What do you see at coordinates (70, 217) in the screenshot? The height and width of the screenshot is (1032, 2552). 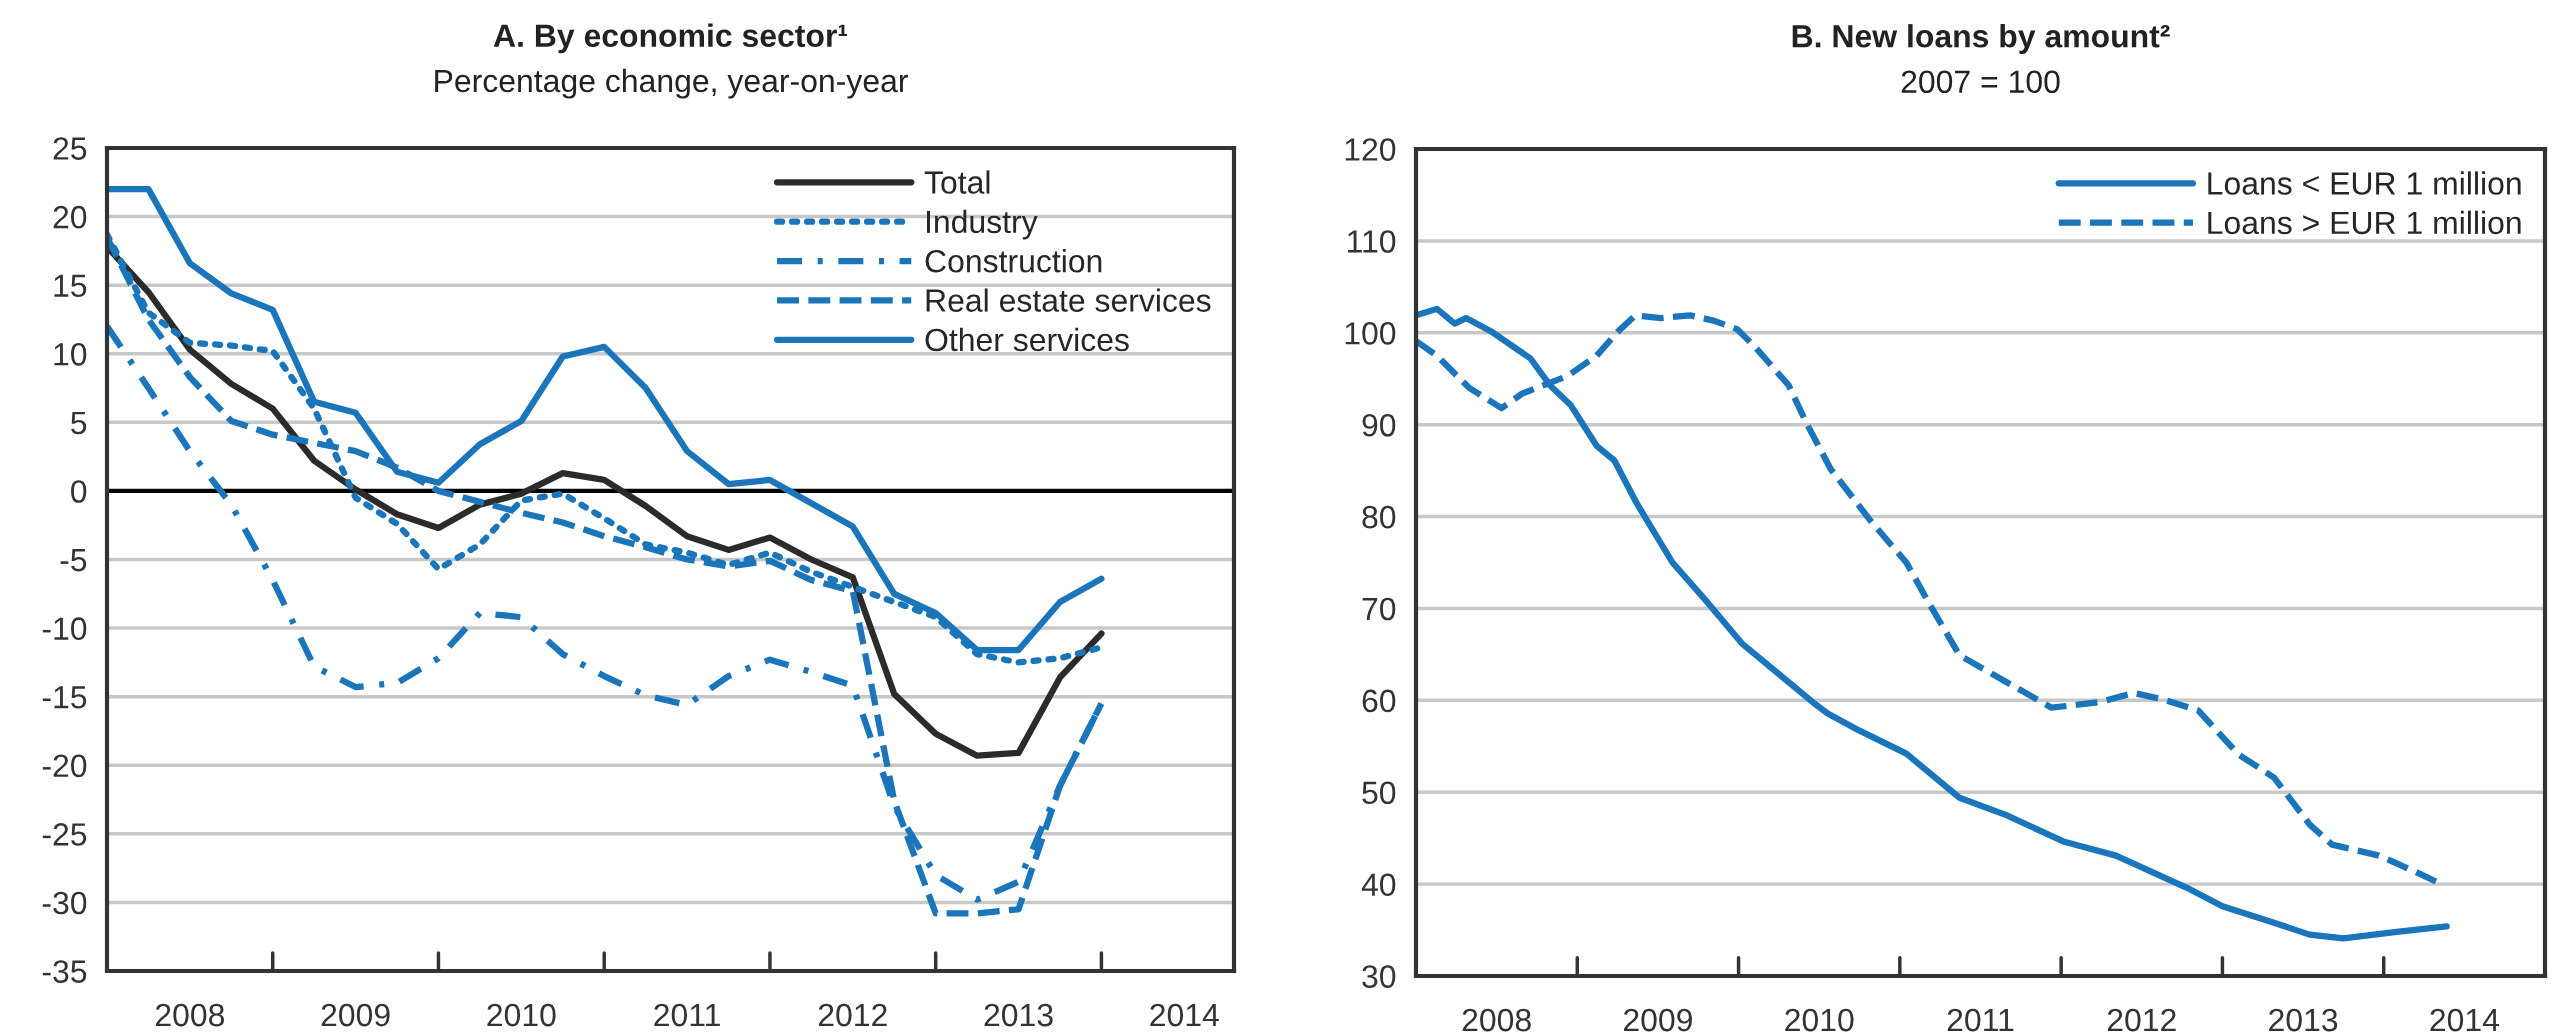 I see `y-tick-label: 20` at bounding box center [70, 217].